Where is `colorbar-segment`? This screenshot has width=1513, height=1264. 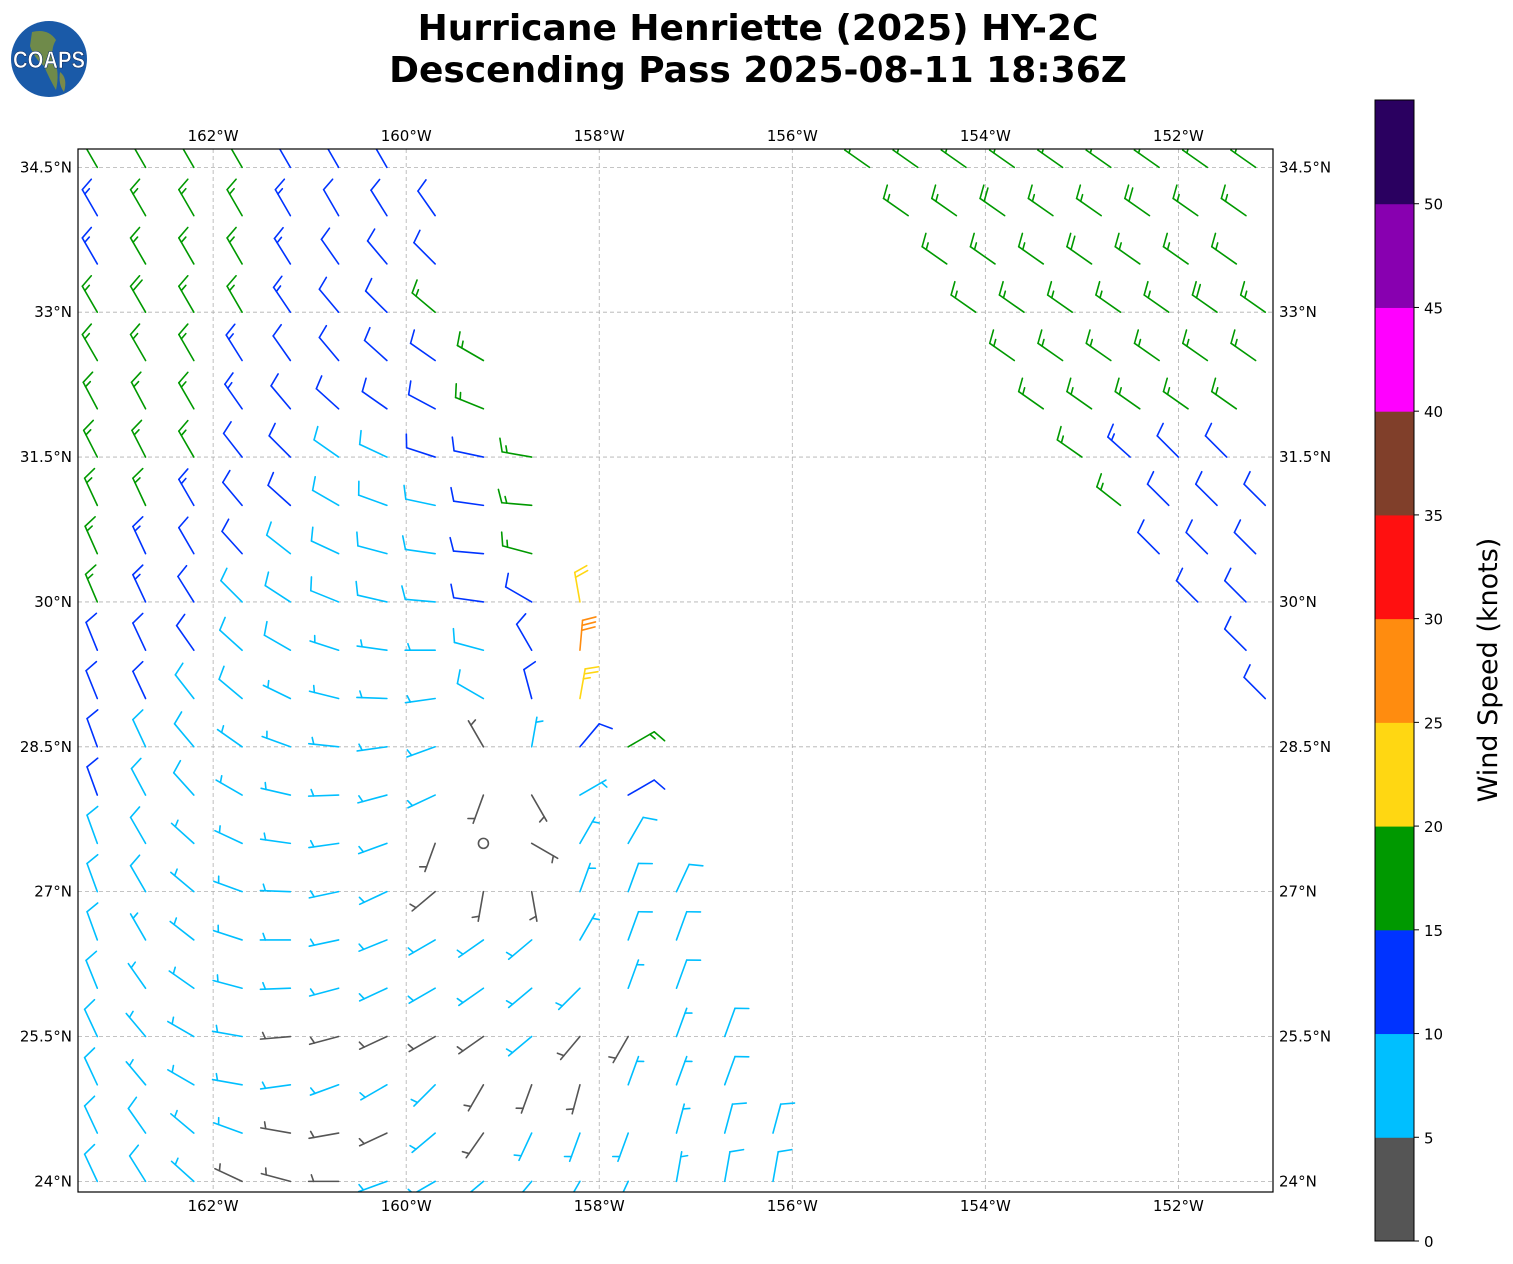
colorbar-segment is located at coordinates (1394, 359).